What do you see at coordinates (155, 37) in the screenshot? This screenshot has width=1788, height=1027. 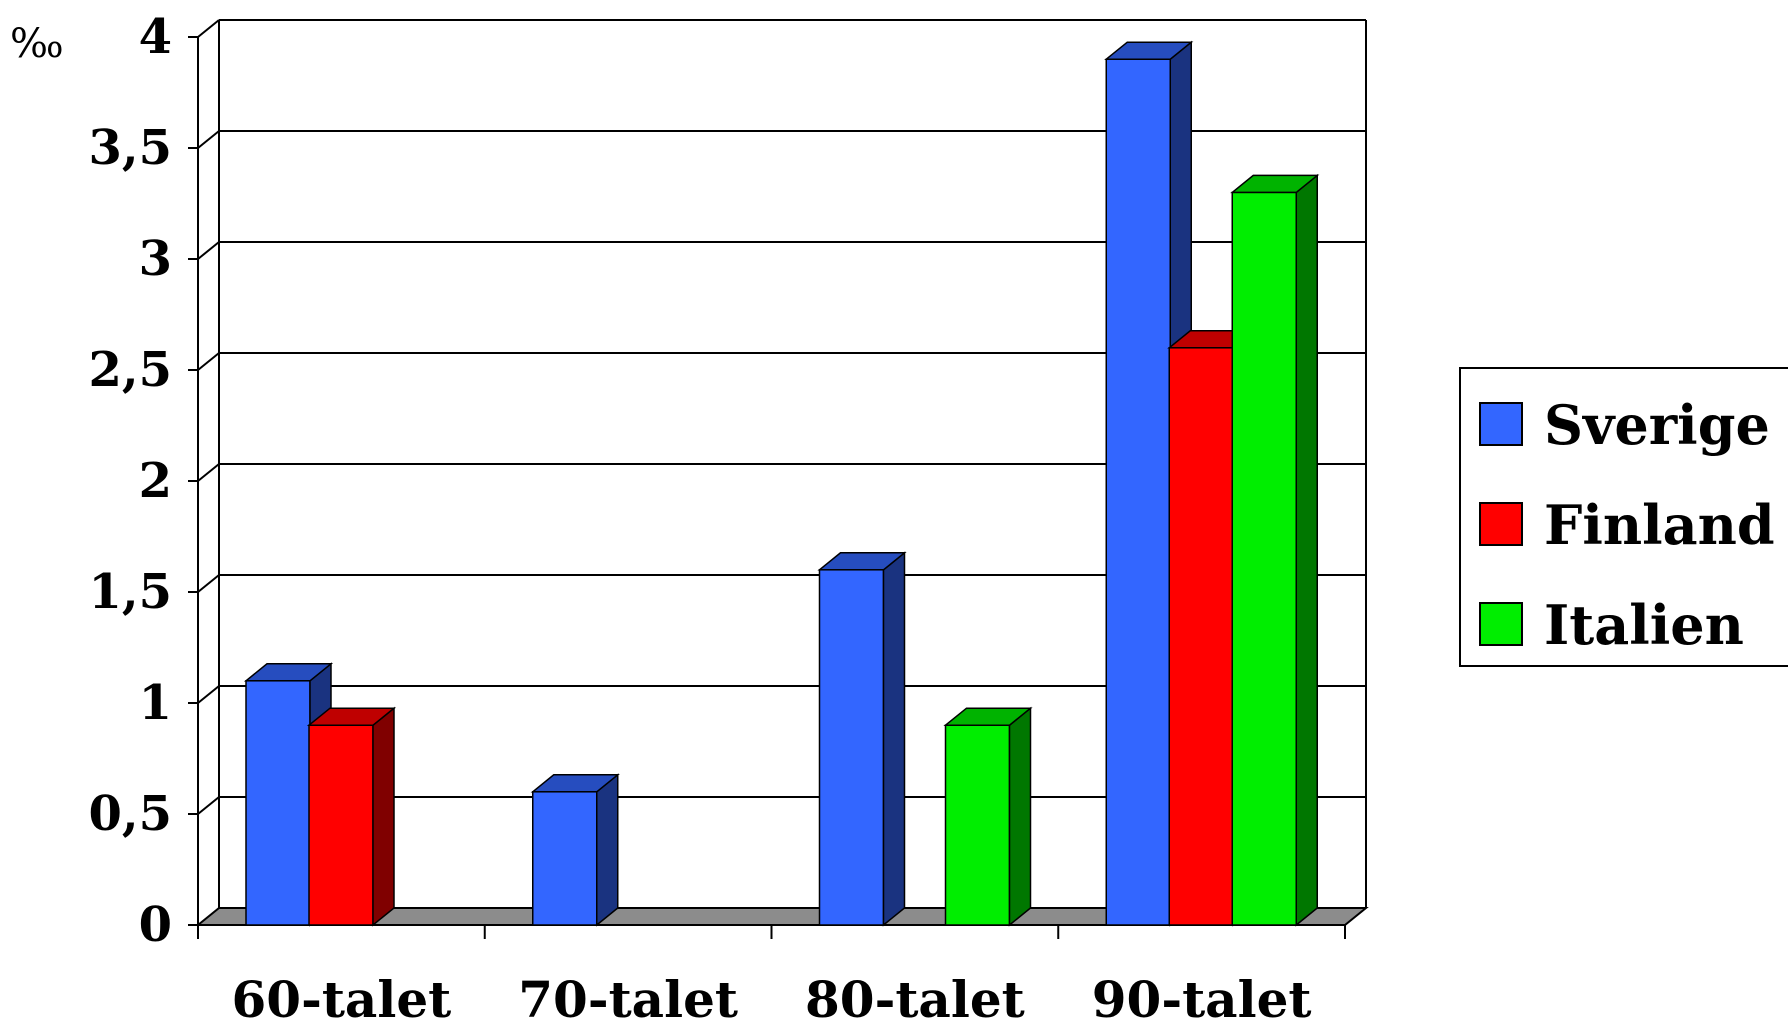 I see `y-tick-label: 4` at bounding box center [155, 37].